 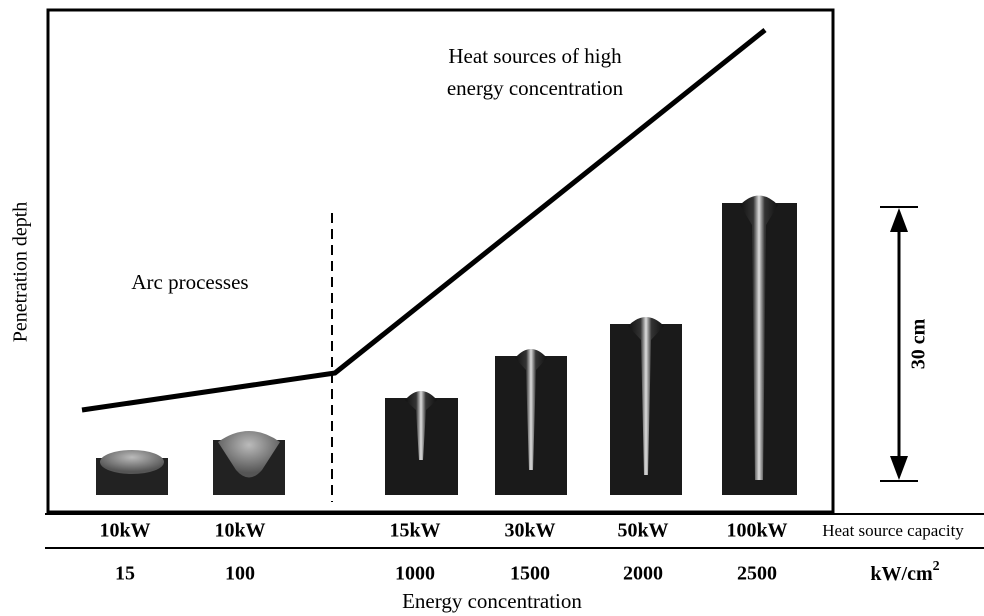 I want to click on concentration-value: 2000, so click(x=643, y=574).